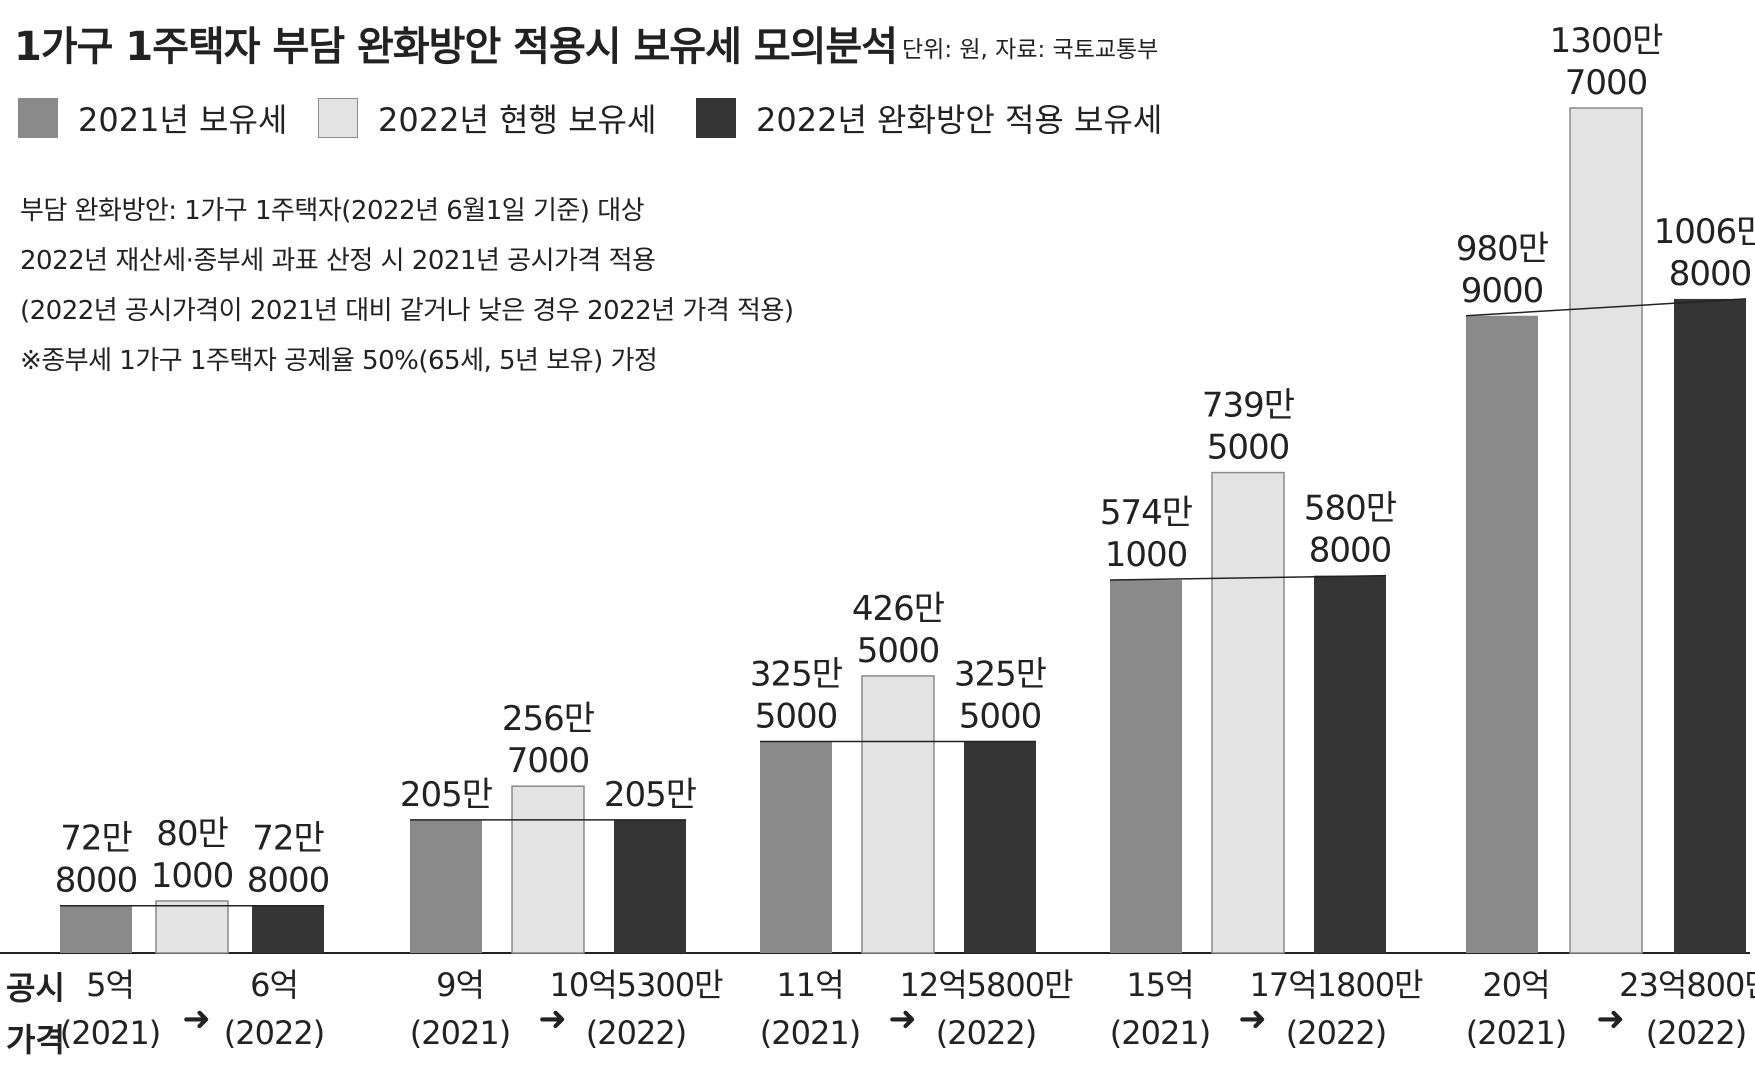 The height and width of the screenshot is (1076, 1755). I want to click on legend-label-2022-current: 2022년 현행 보유세, so click(517, 120).